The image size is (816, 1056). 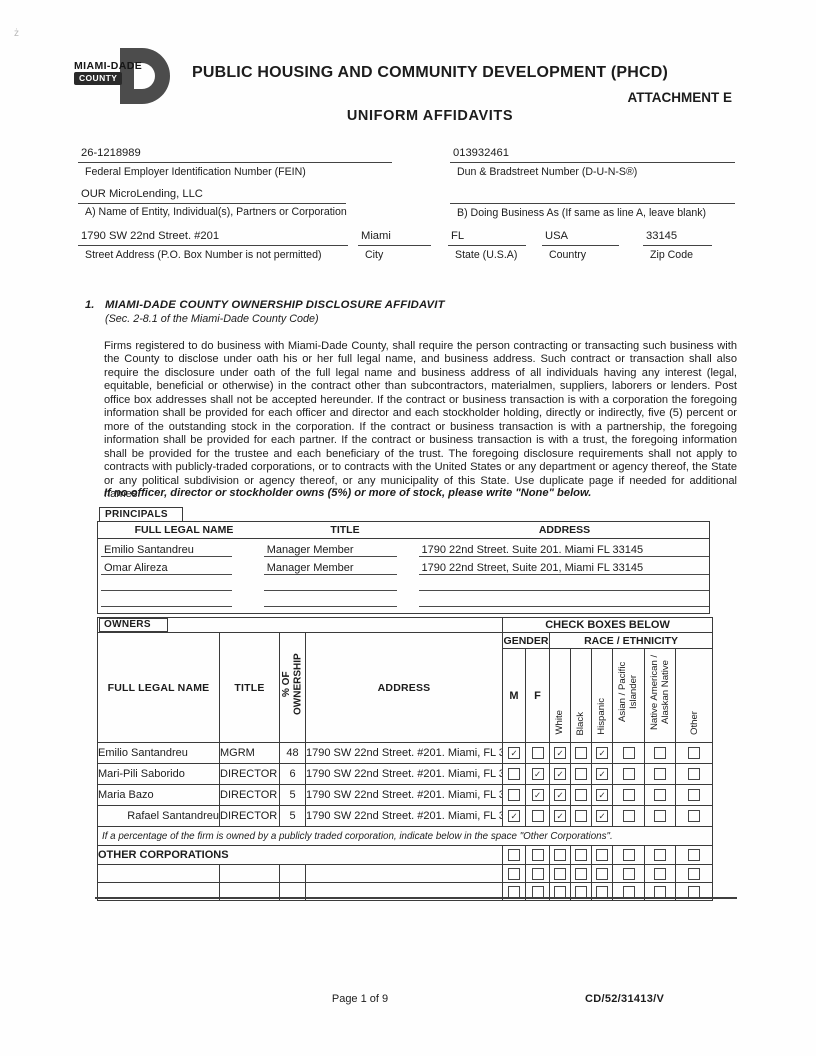 I want to click on country-value: USA, so click(x=580, y=238).